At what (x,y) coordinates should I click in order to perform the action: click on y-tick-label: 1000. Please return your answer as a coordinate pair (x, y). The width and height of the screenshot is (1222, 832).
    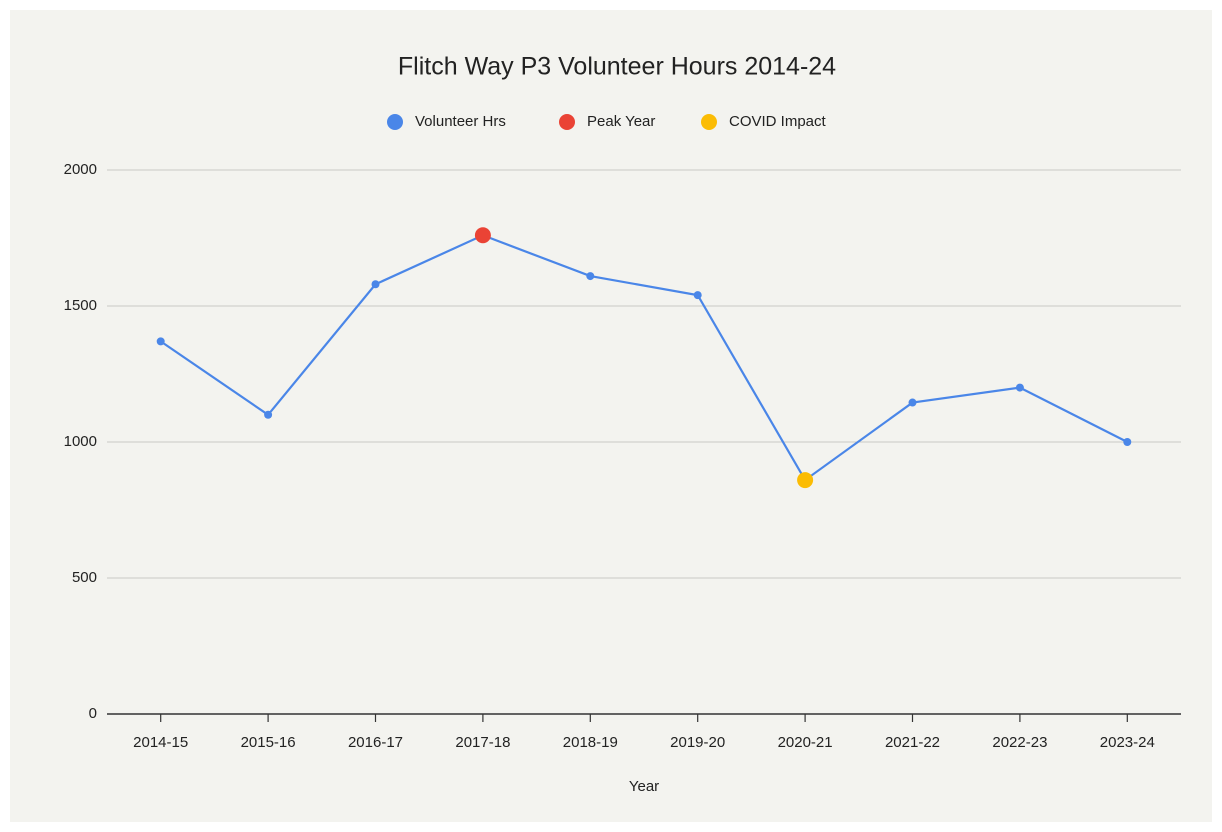
    Looking at the image, I should click on (80, 441).